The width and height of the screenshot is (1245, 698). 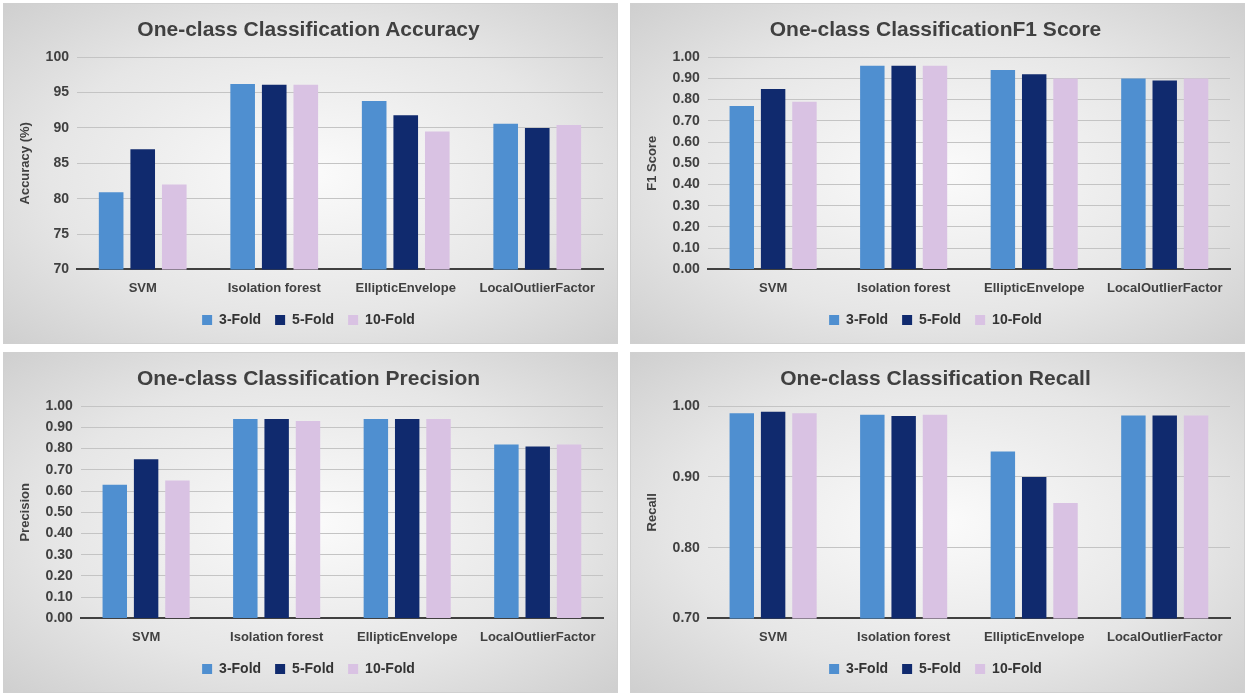 What do you see at coordinates (61, 162) in the screenshot?
I see `y-tick-label: 85` at bounding box center [61, 162].